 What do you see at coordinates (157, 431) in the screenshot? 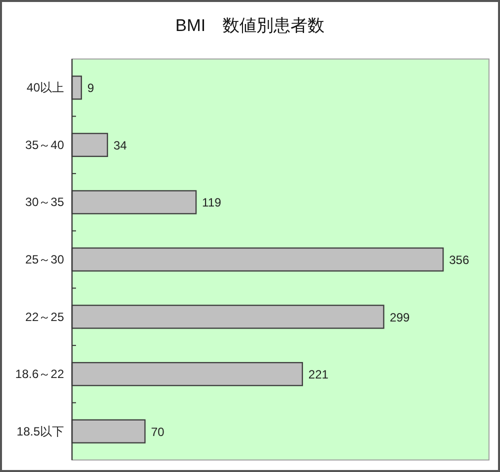
I see `data-label: 70` at bounding box center [157, 431].